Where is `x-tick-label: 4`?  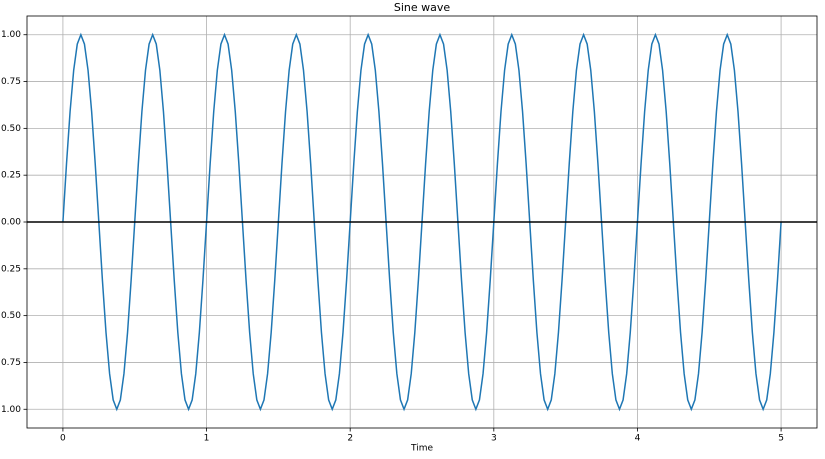 x-tick-label: 4 is located at coordinates (638, 439).